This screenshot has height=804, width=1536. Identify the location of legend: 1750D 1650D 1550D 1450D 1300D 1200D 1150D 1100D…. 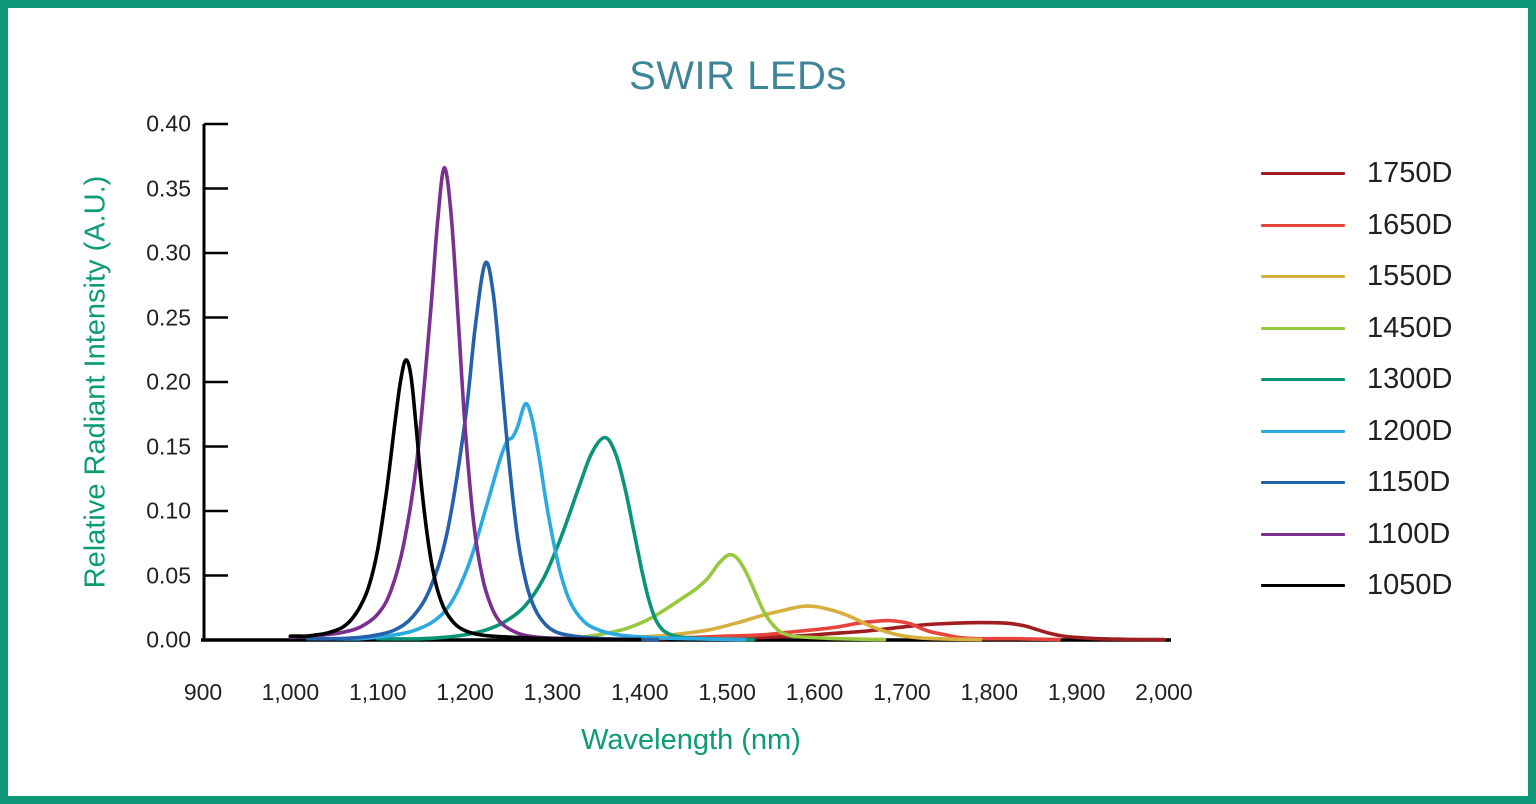
(1356, 380).